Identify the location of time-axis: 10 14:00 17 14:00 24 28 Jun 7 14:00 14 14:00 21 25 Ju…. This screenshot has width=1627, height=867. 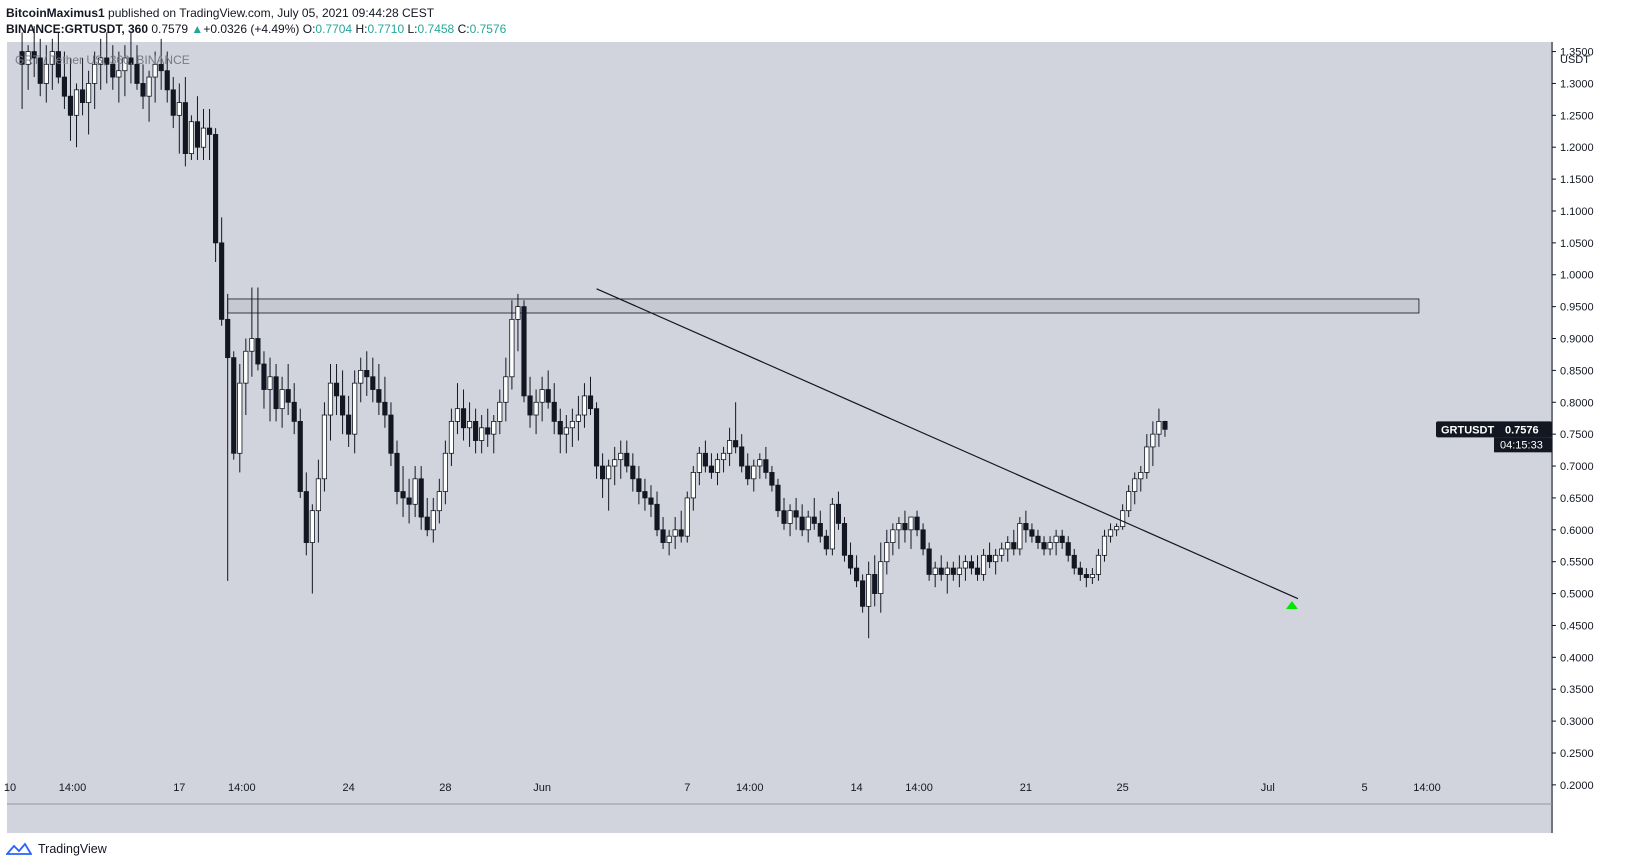
(722, 788).